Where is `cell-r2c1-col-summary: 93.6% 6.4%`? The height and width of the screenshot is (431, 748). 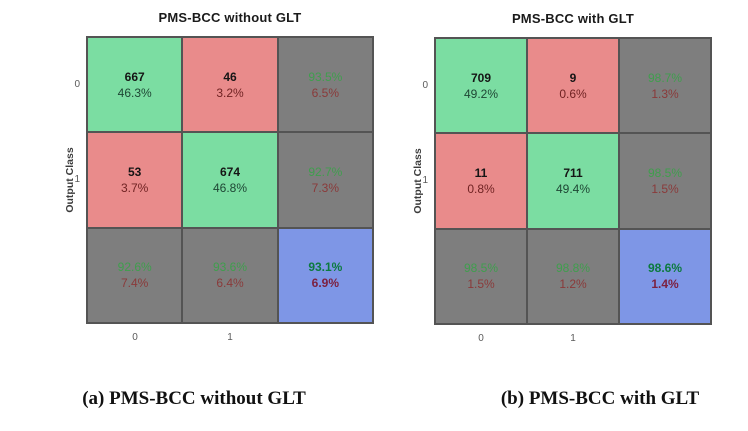
cell-r2c1-col-summary: 93.6% 6.4% is located at coordinates (230, 275).